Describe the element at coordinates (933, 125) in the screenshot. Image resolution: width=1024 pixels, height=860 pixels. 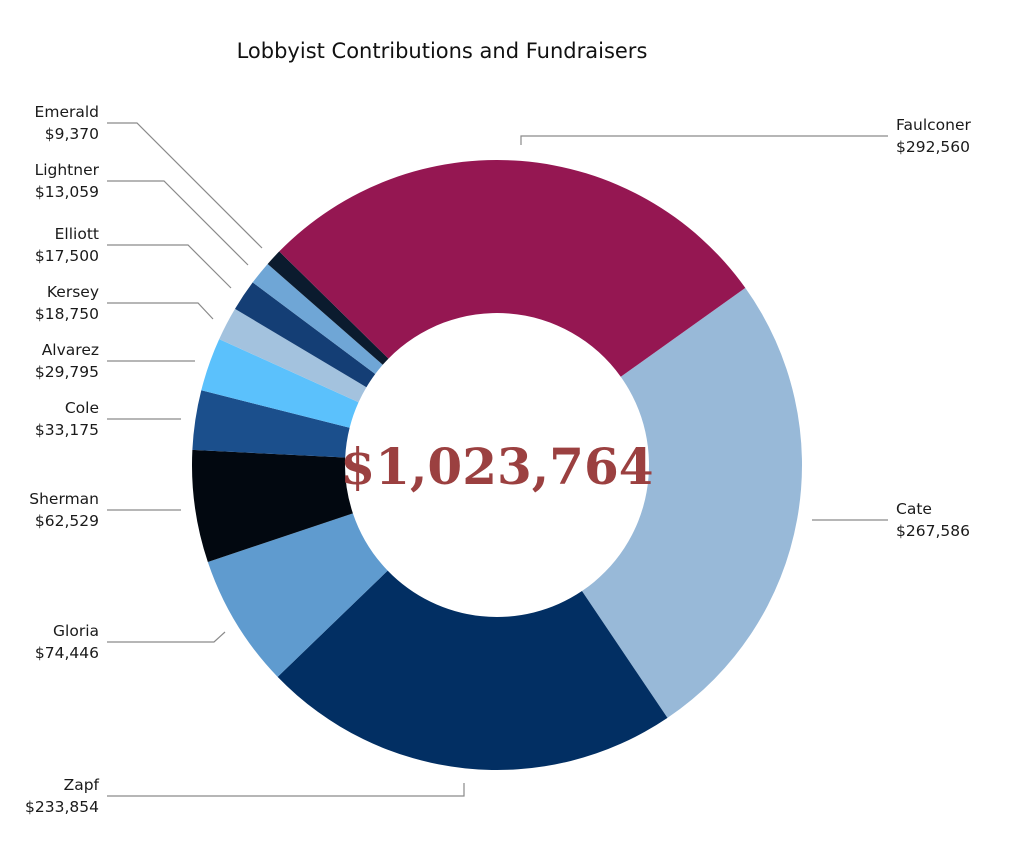
I see `slice-label-name: Faulconer` at that location.